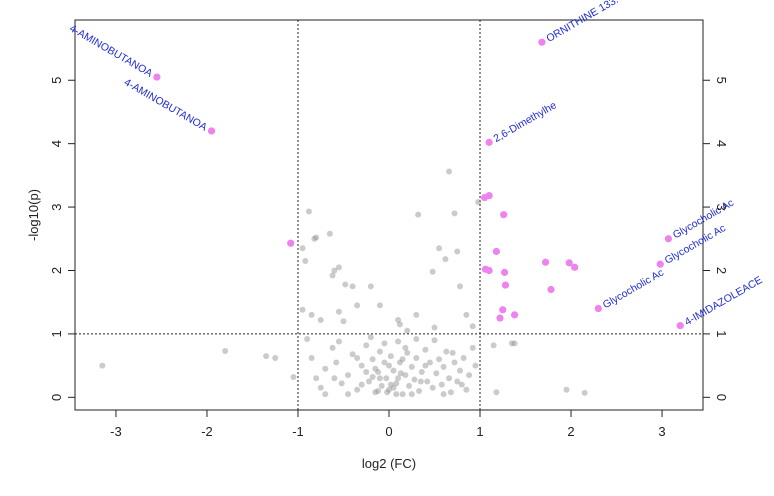  What do you see at coordinates (165, 104) in the screenshot?
I see `point-label: 4-AMINOBUTANOA` at bounding box center [165, 104].